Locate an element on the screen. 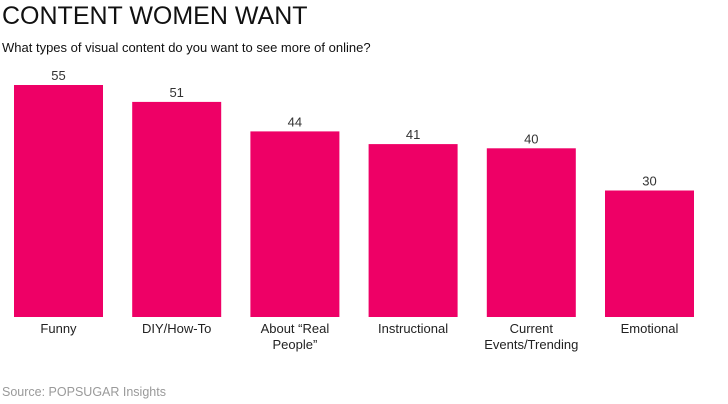 This screenshot has width=728, height=404. chart-title: CONTENT WOMEN WANT is located at coordinates (155, 16).